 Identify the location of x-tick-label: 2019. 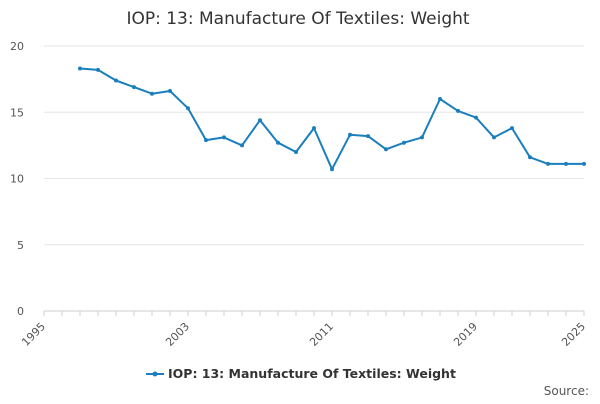
(465, 334).